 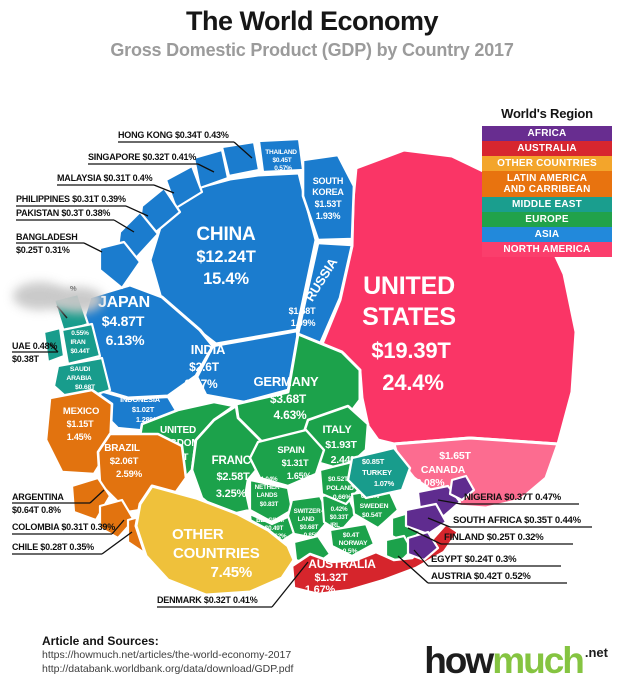 What do you see at coordinates (351, 535) in the screenshot?
I see `cell-label-norway: $0.4T` at bounding box center [351, 535].